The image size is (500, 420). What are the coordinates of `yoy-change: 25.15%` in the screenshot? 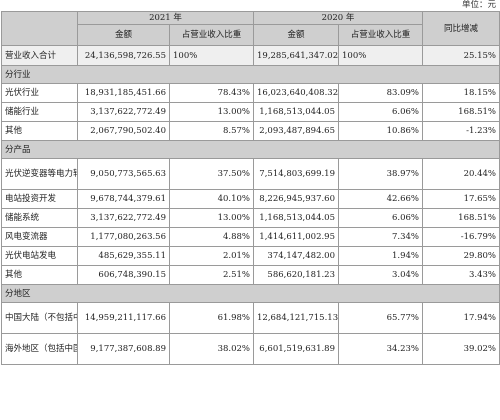 It's located at (461, 55).